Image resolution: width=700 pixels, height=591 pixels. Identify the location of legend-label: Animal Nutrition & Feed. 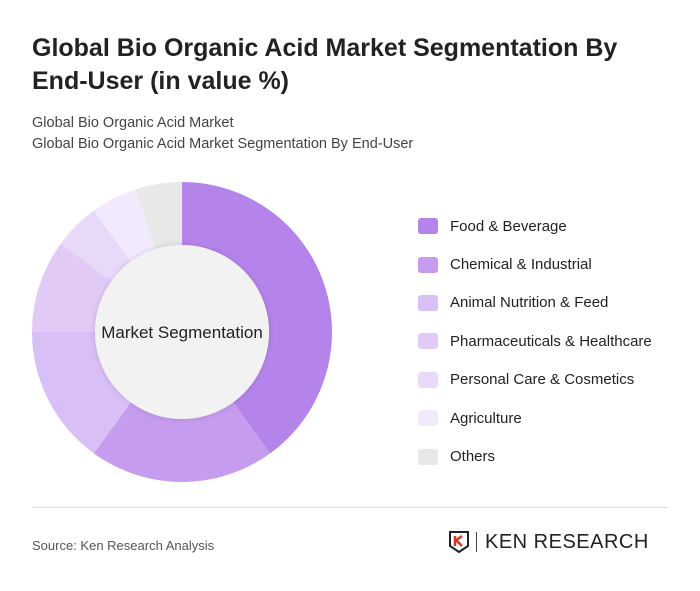
(529, 303).